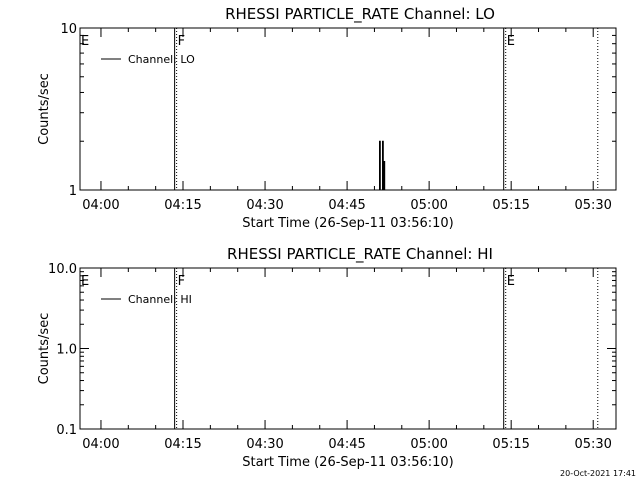  I want to click on chart-title: RHESSI PARTICLE_RATE Channel: LO, so click(360, 14).